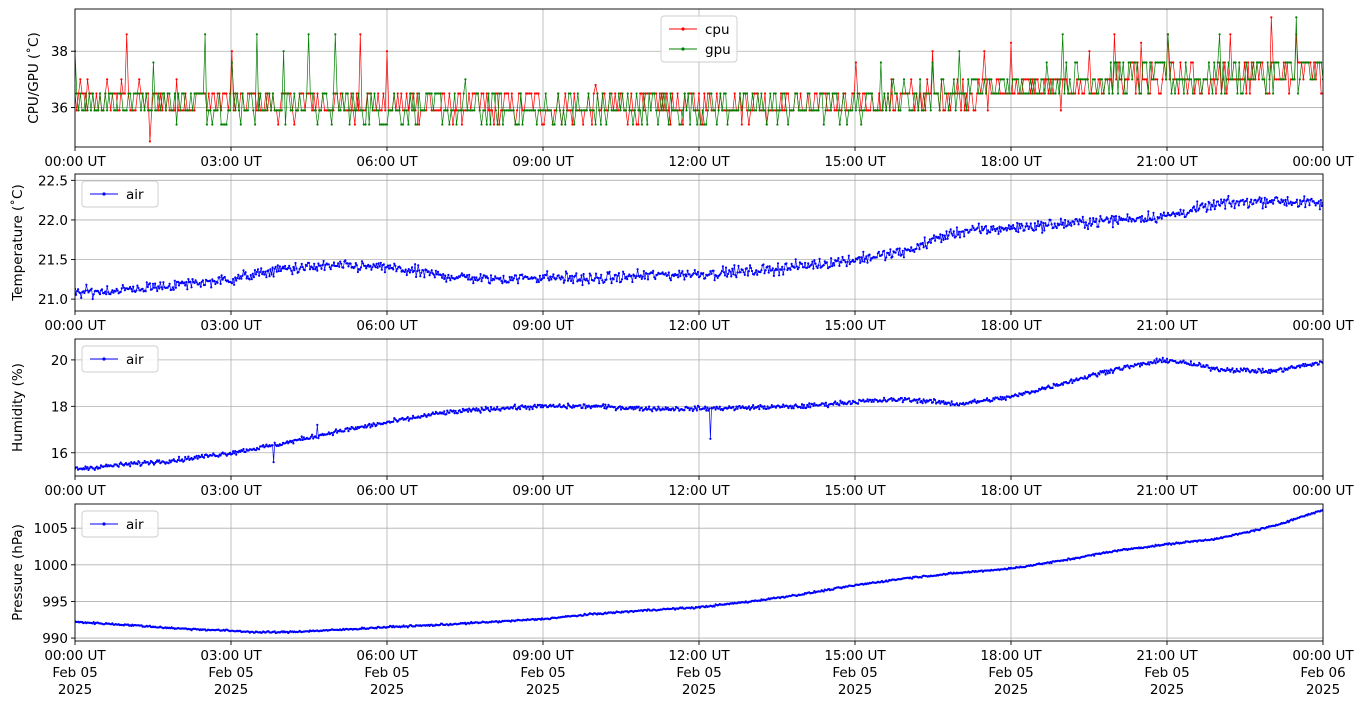 Image resolution: width=1364 pixels, height=707 pixels. I want to click on y-tick-label: 22.0, so click(53, 221).